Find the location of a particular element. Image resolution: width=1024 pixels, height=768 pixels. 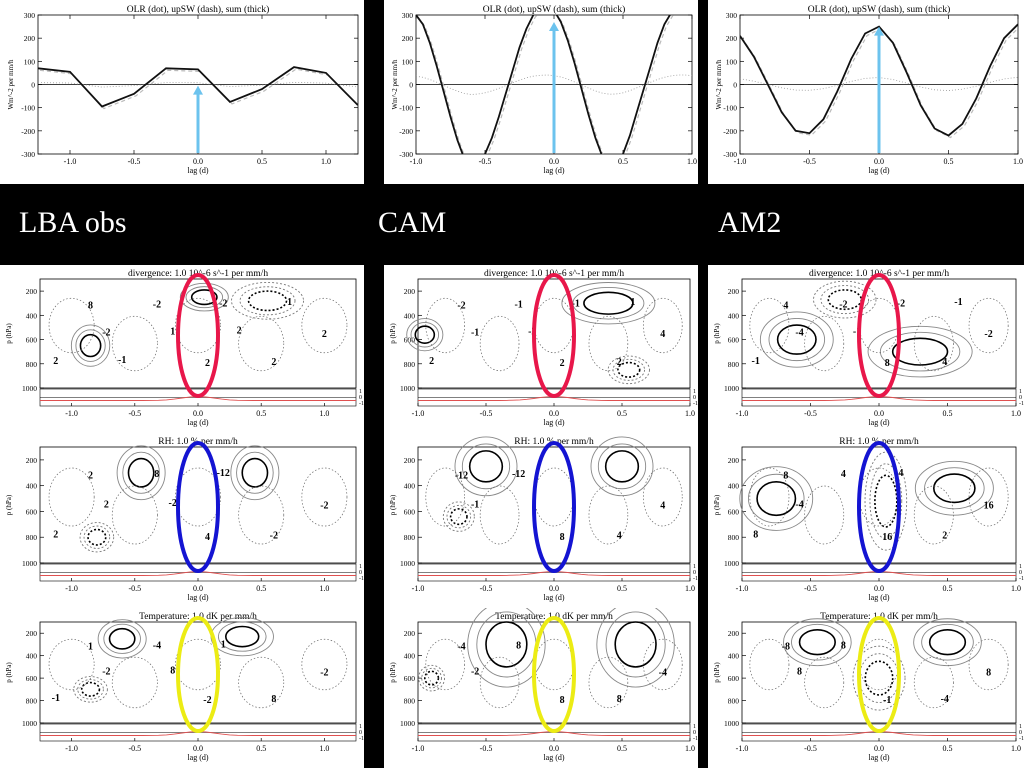

y-tick-label: 300 is located at coordinates (732, 15).